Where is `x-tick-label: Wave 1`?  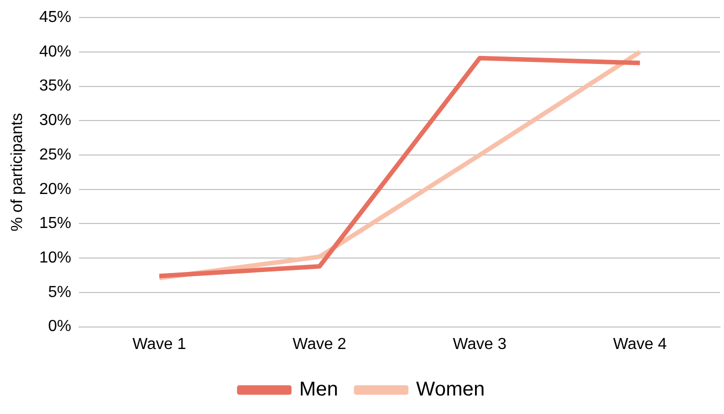
x-tick-label: Wave 1 is located at coordinates (159, 344).